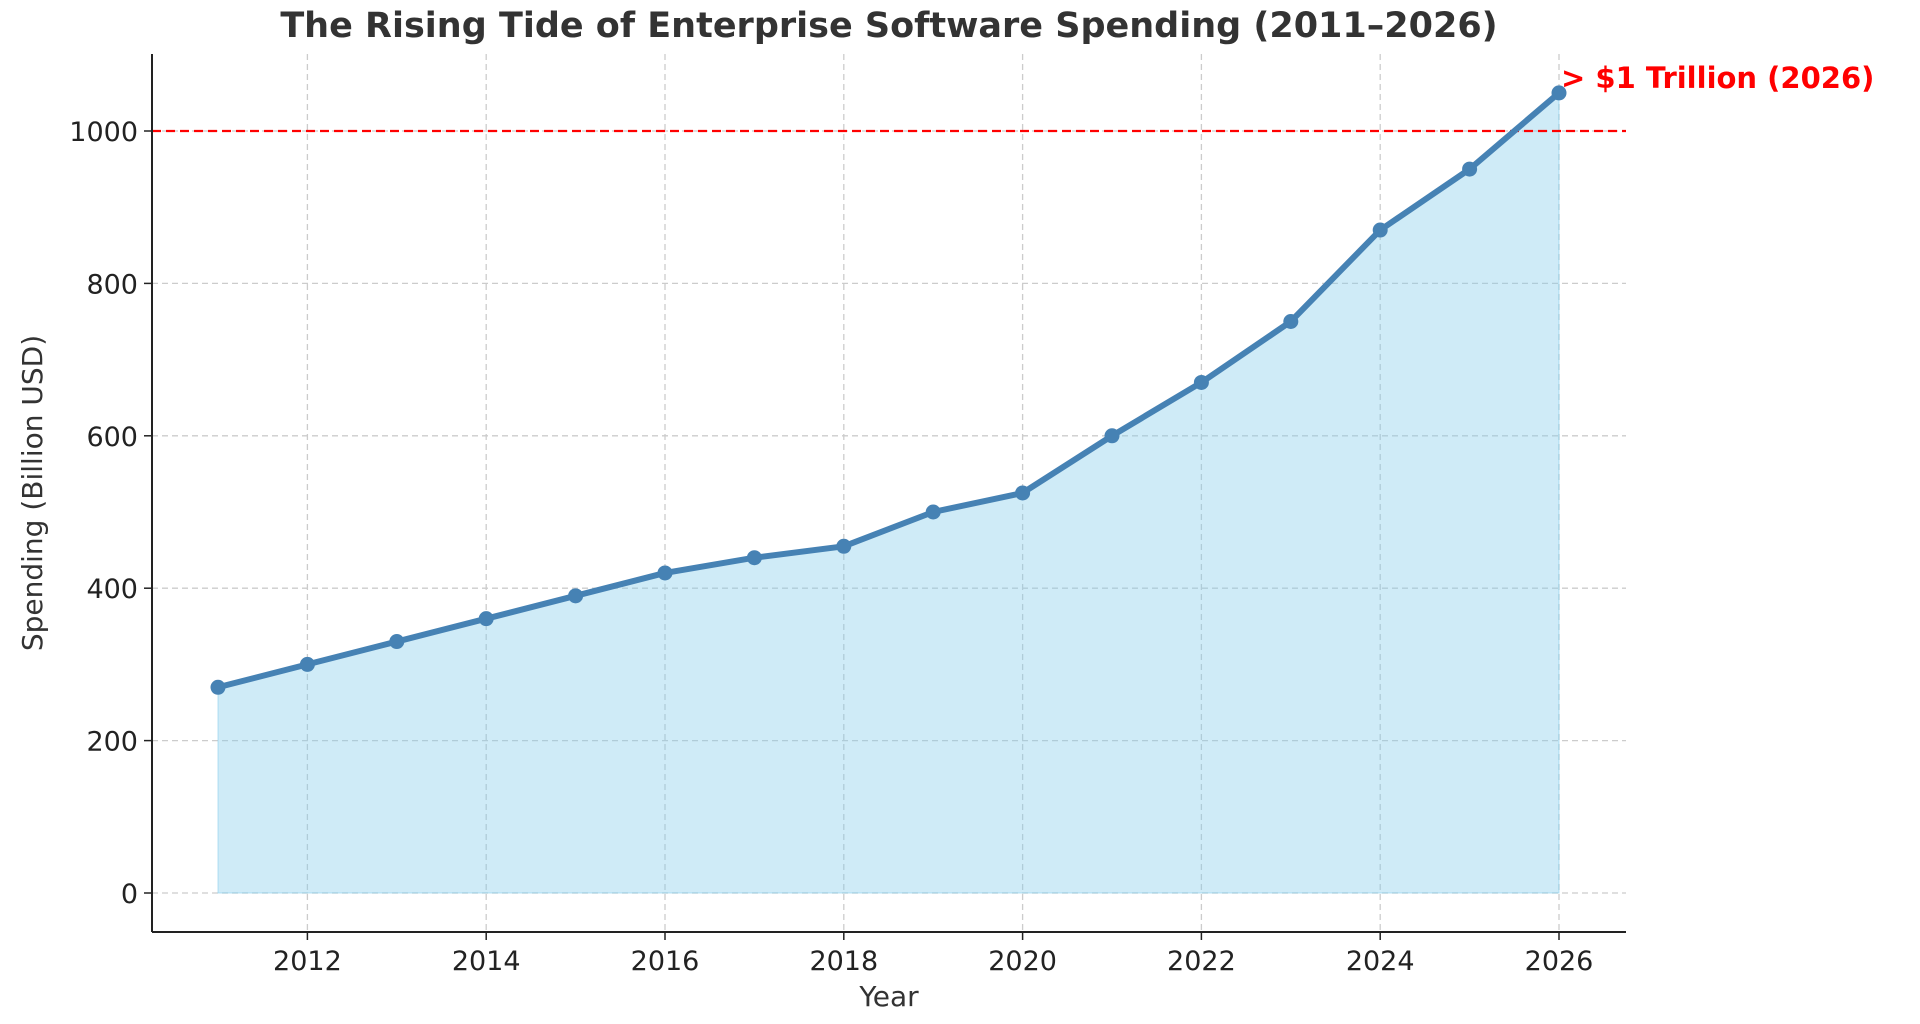 The height and width of the screenshot is (1024, 1920). What do you see at coordinates (843, 961) in the screenshot?
I see `x-tick-label: 2018` at bounding box center [843, 961].